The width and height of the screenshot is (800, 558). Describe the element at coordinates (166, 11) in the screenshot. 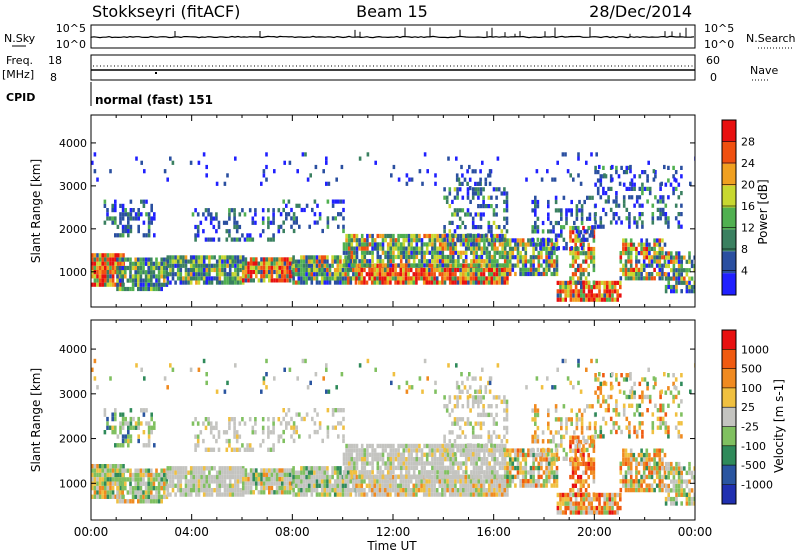

I see `site-title: Stokkseyri (fitACF)` at that location.